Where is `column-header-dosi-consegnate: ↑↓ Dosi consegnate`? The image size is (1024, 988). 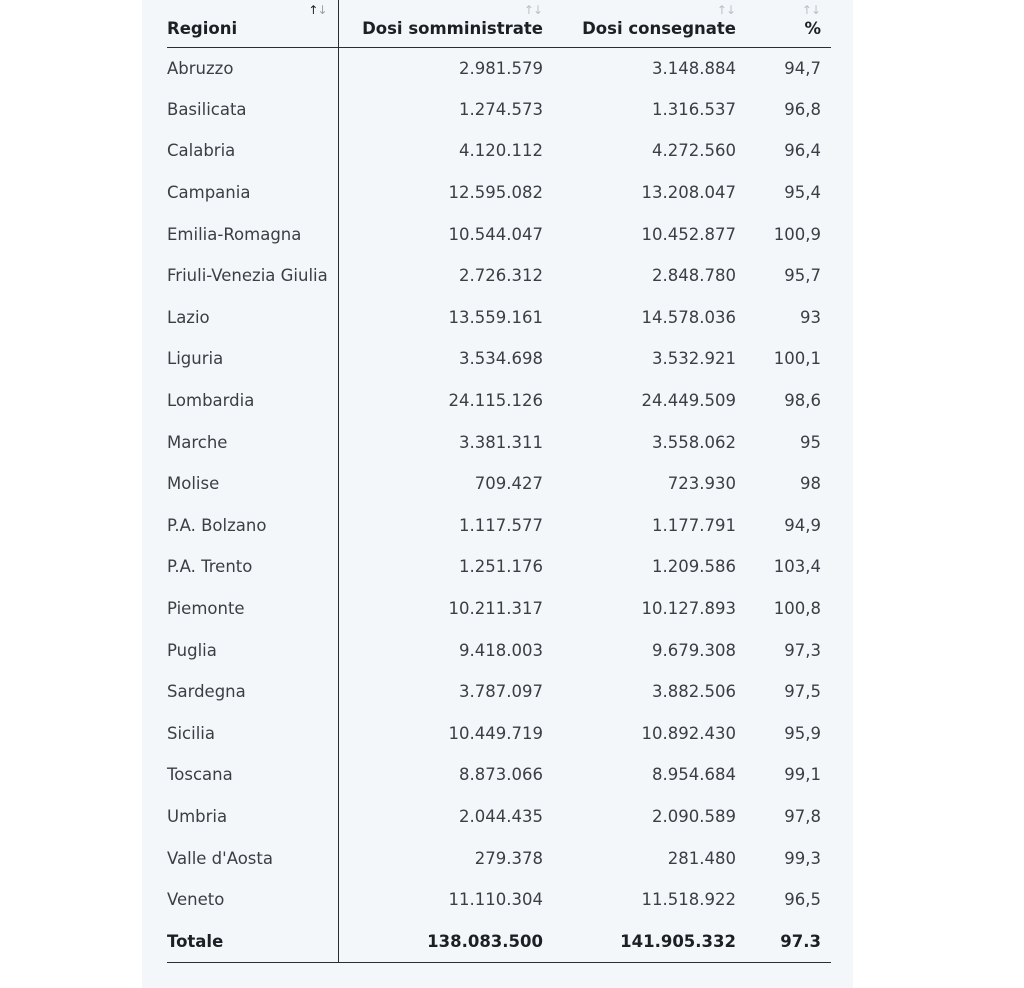 column-header-dosi-consegnate: ↑↓ Dosi consegnate is located at coordinates (649, 24).